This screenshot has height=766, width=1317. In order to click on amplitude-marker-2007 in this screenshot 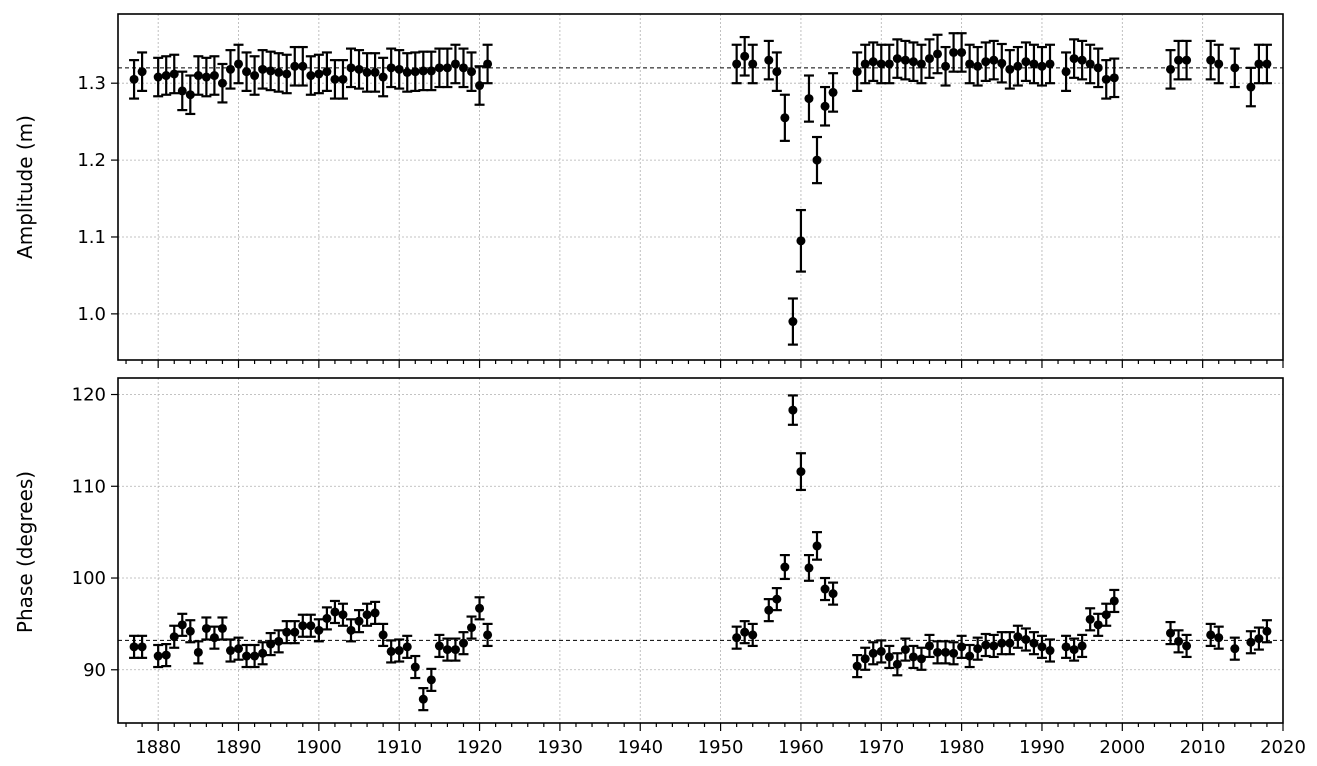, I will do `click(1179, 60)`.